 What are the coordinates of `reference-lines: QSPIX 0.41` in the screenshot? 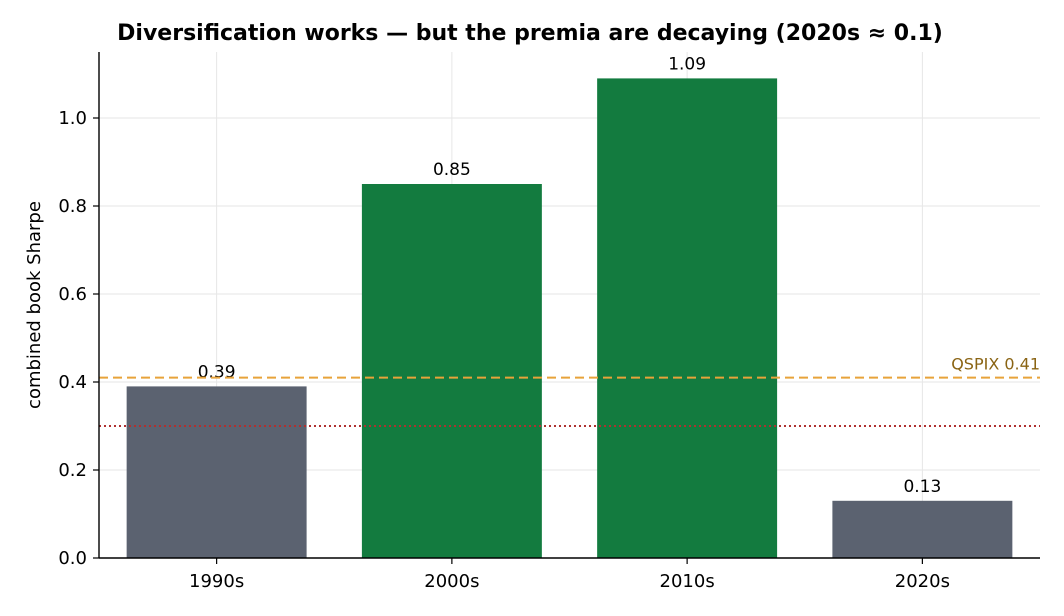 It's located at (569, 391).